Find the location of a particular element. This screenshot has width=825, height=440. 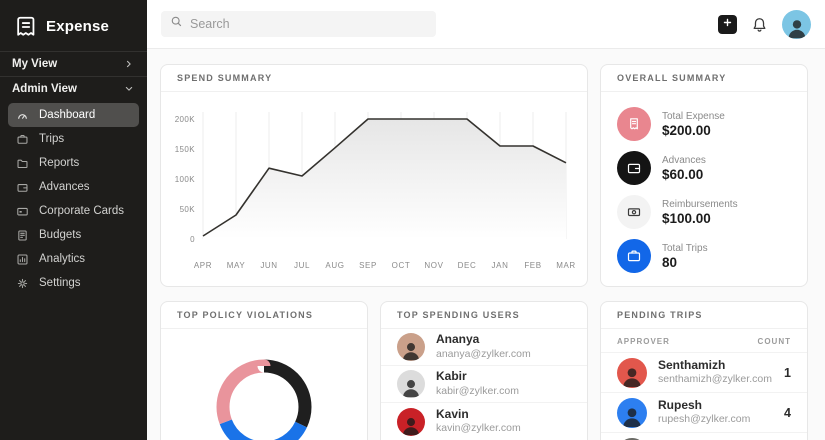

svg-text: MAR is located at coordinates (566, 265).